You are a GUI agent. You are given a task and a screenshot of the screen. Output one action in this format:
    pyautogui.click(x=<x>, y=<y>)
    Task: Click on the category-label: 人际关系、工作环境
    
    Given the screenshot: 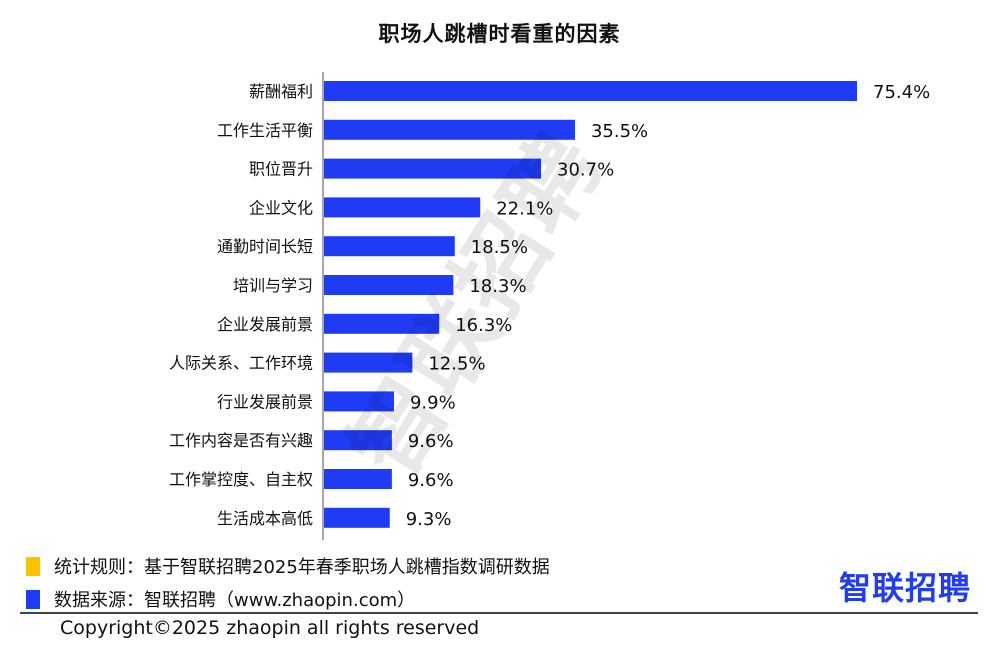 What is the action you would take?
    pyautogui.click(x=241, y=363)
    